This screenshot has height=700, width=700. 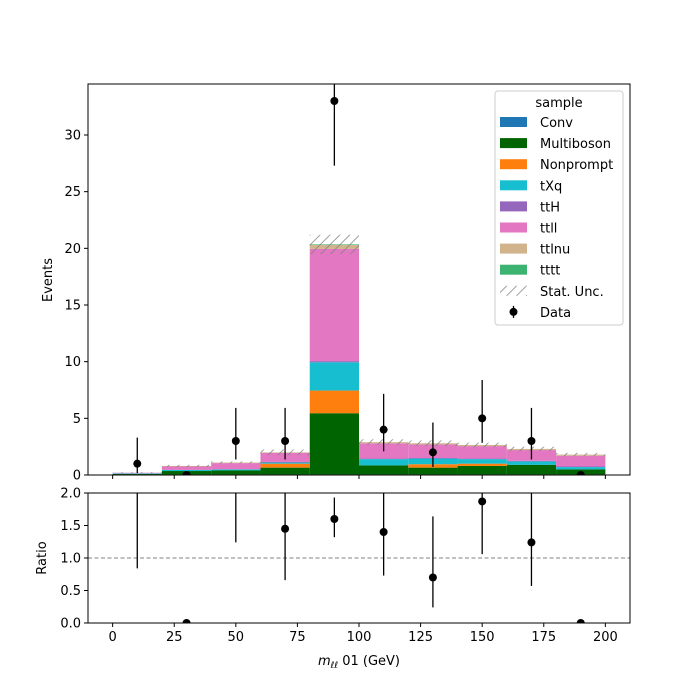 What do you see at coordinates (369, 661) in the screenshot?
I see `x-axis-label-rest: 01 (GeV)` at bounding box center [369, 661].